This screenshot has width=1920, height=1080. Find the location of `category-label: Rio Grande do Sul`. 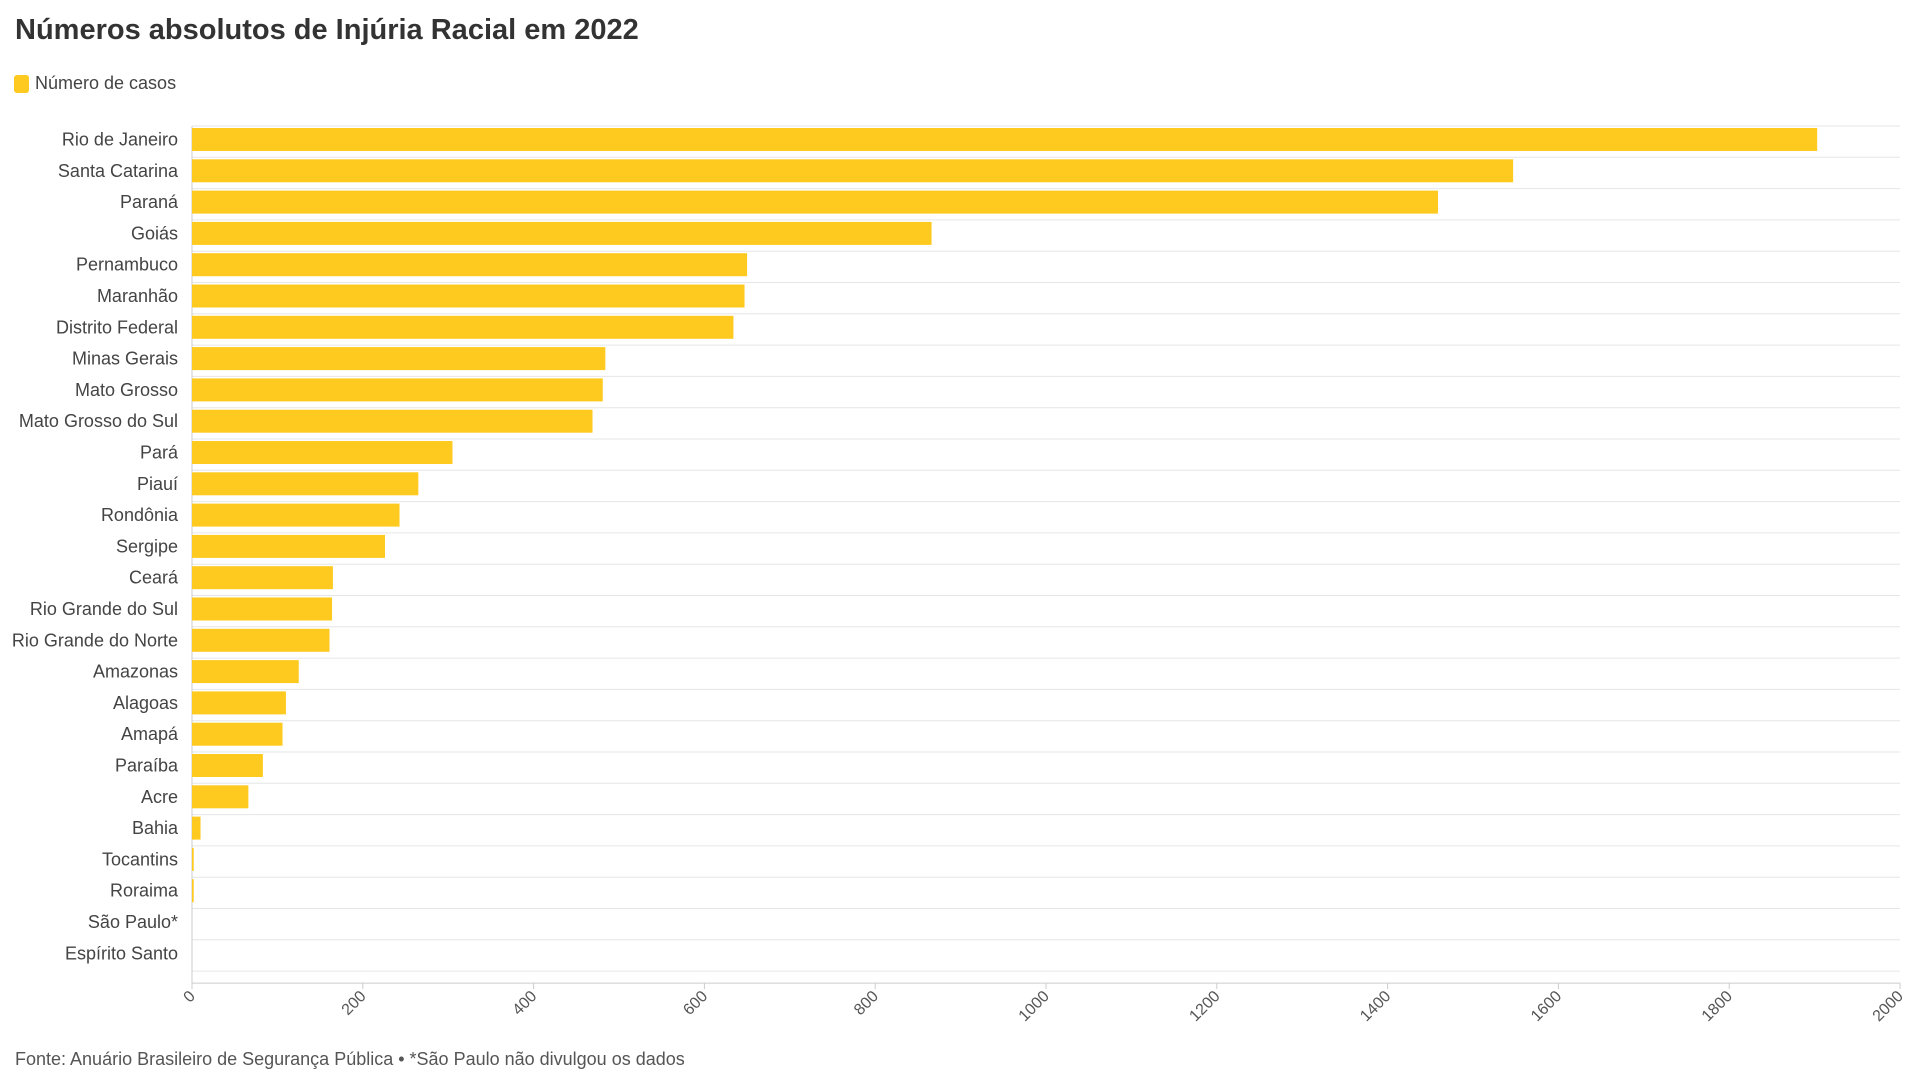

category-label: Rio Grande do Sul is located at coordinates (104, 609).